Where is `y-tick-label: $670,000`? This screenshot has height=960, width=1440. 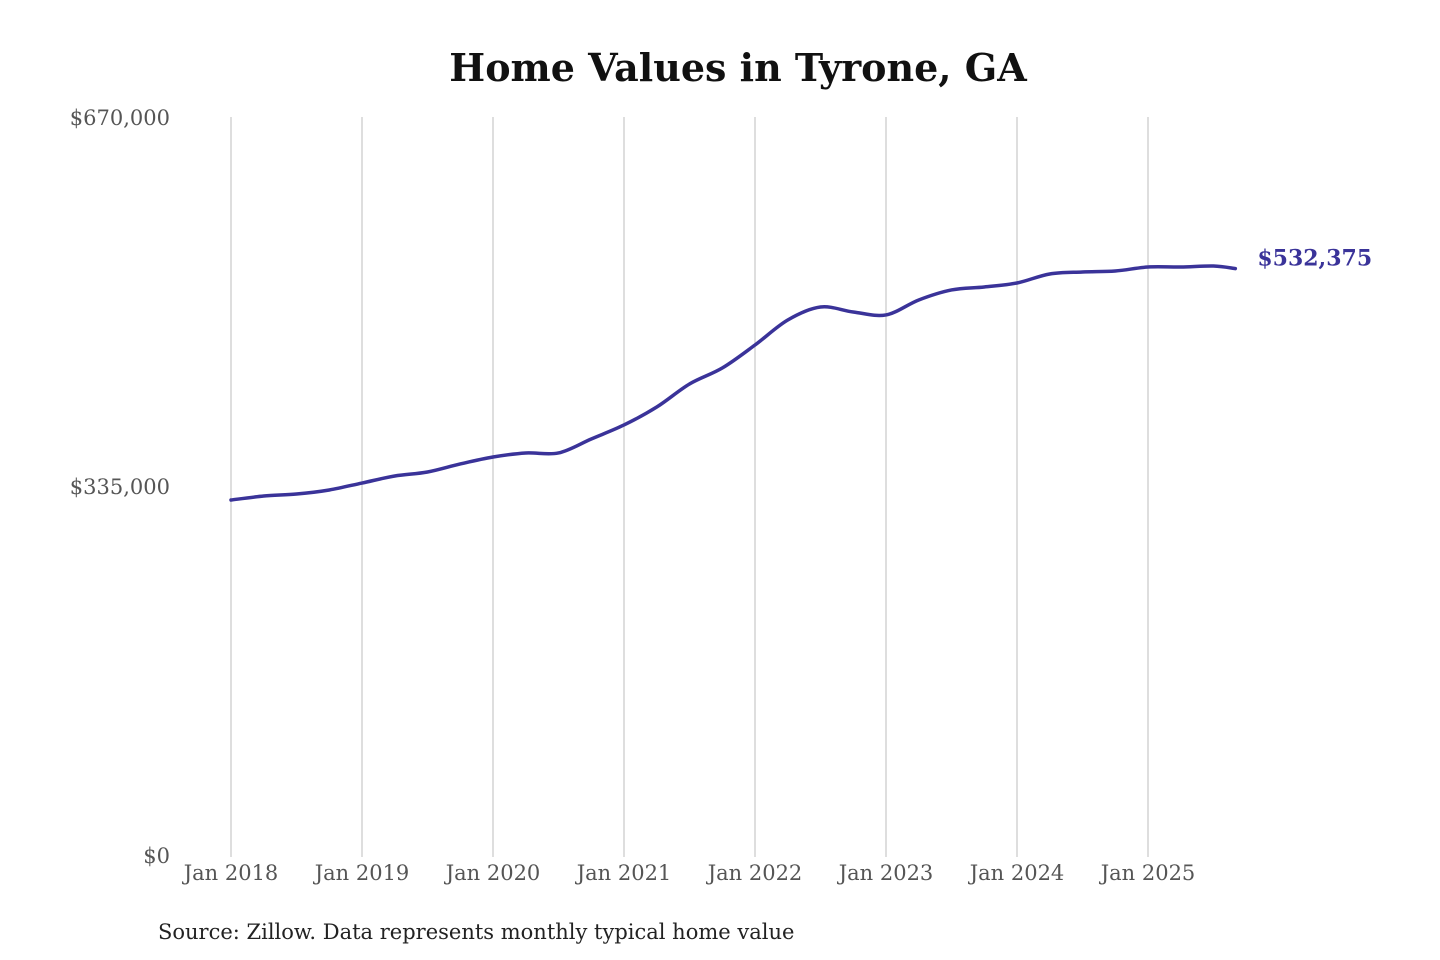 y-tick-label: $670,000 is located at coordinates (120, 118).